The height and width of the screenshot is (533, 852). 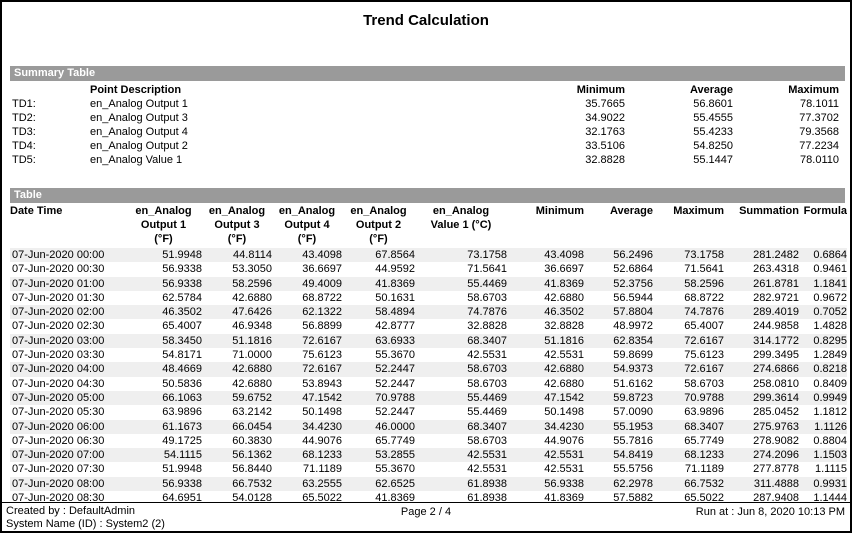 What do you see at coordinates (395, 326) in the screenshot?
I see `cell-value: 42.8777` at bounding box center [395, 326].